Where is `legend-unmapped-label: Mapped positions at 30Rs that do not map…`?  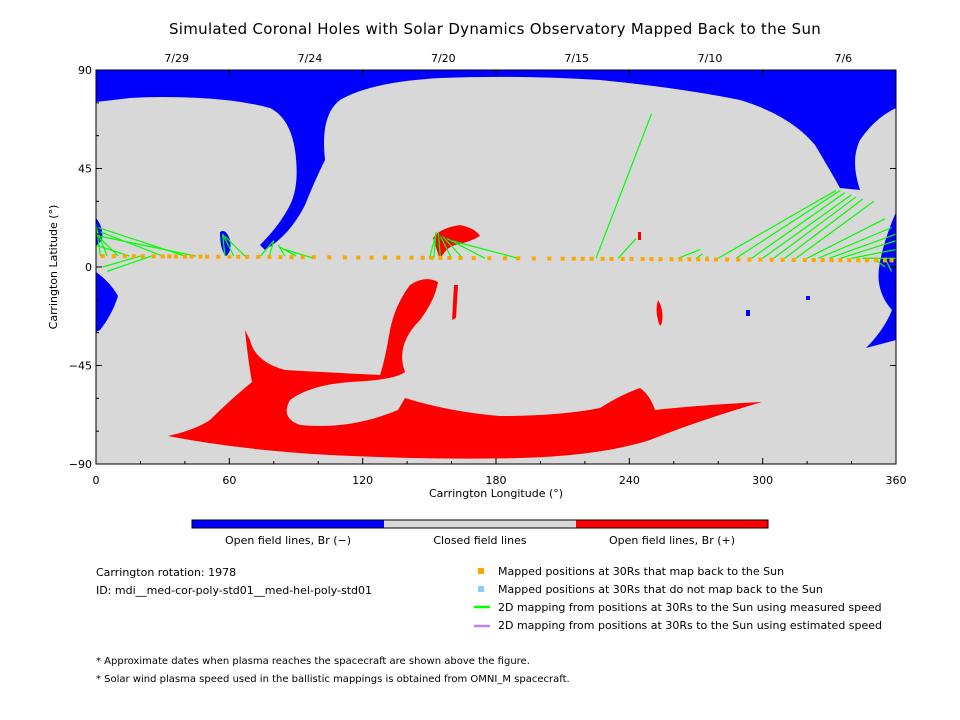
legend-unmapped-label: Mapped positions at 30Rs that do not map… is located at coordinates (660, 589).